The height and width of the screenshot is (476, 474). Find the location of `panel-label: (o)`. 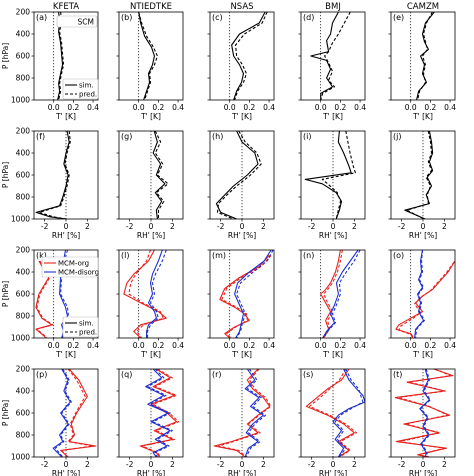

panel-label: (o) is located at coordinates (398, 255).